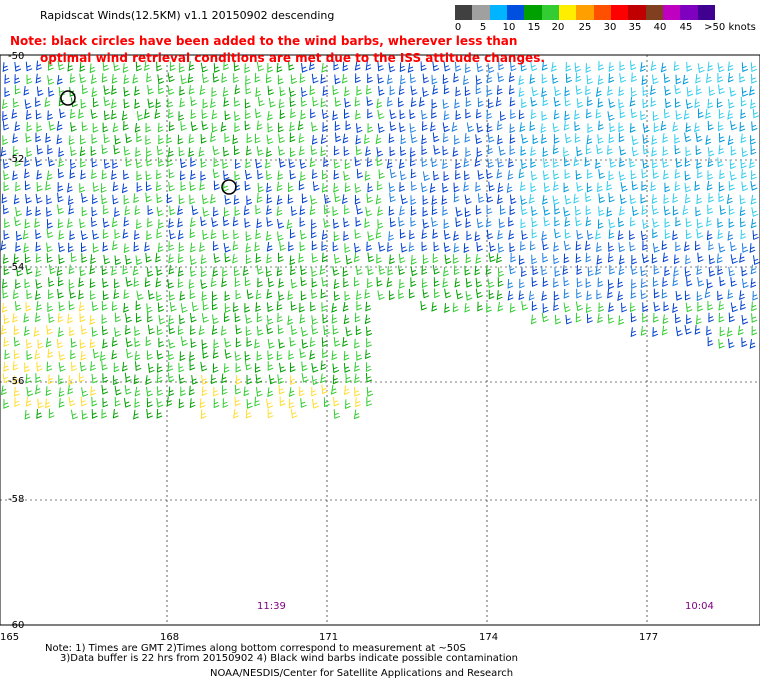  I want to click on lat-label: -56, so click(16, 381).